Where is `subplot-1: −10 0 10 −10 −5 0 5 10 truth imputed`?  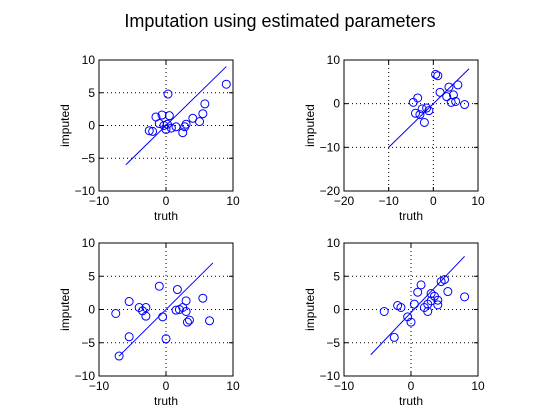 subplot-1: −10 0 10 −10 −5 0 5 10 truth imputed is located at coordinates (149, 138).